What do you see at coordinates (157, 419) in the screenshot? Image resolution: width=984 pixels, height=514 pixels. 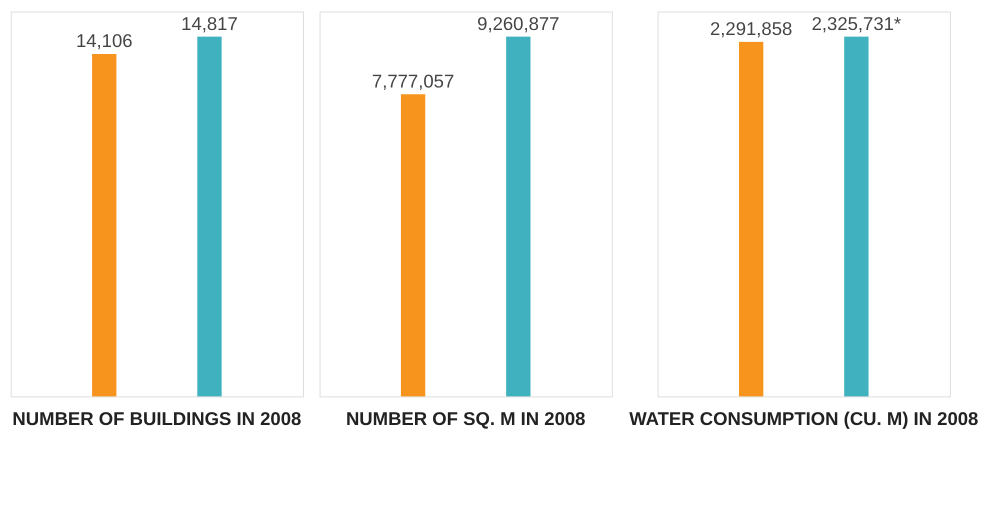 I see `x-tick-label: NUMBER OF BUILDINGS IN 2008` at bounding box center [157, 419].